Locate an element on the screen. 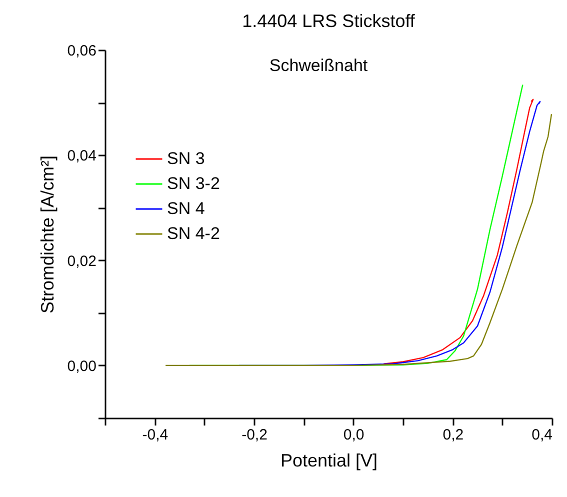 The height and width of the screenshot is (497, 567). x-tick-label: 0,2 is located at coordinates (453, 435).